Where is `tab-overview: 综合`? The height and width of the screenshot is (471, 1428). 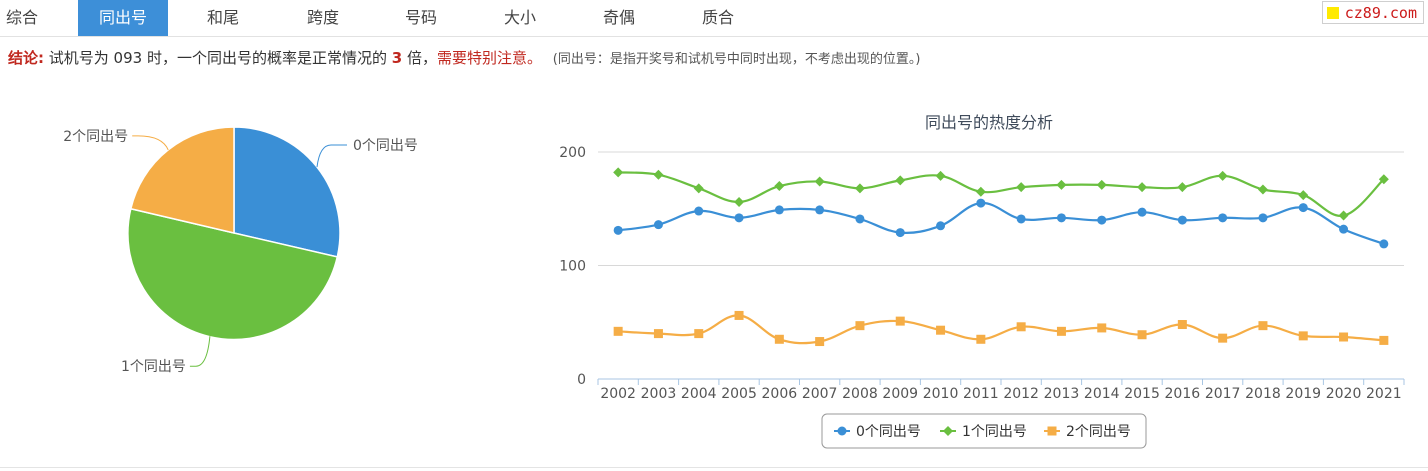 tab-overview: 综合 is located at coordinates (21, 17).